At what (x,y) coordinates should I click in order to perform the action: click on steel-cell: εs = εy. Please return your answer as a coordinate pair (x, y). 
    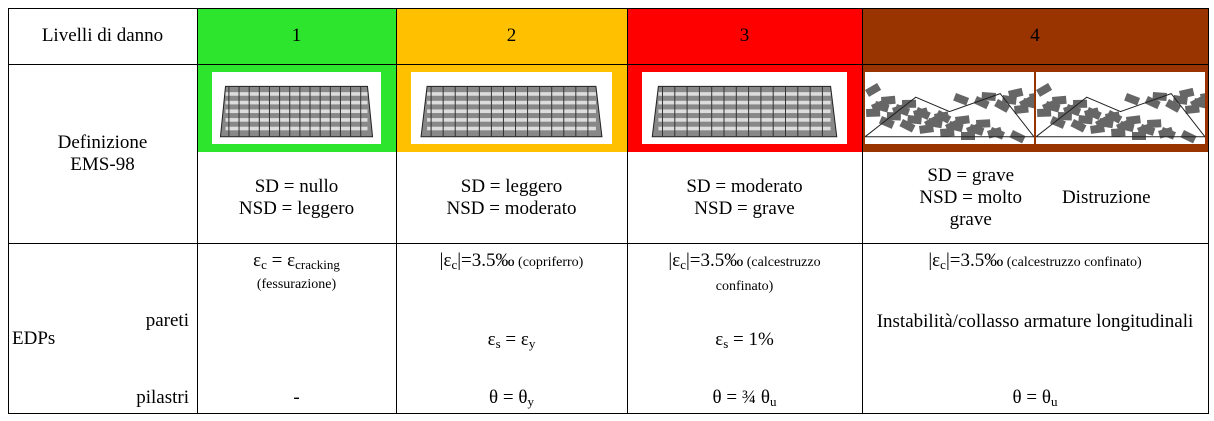
    Looking at the image, I should click on (511, 340).